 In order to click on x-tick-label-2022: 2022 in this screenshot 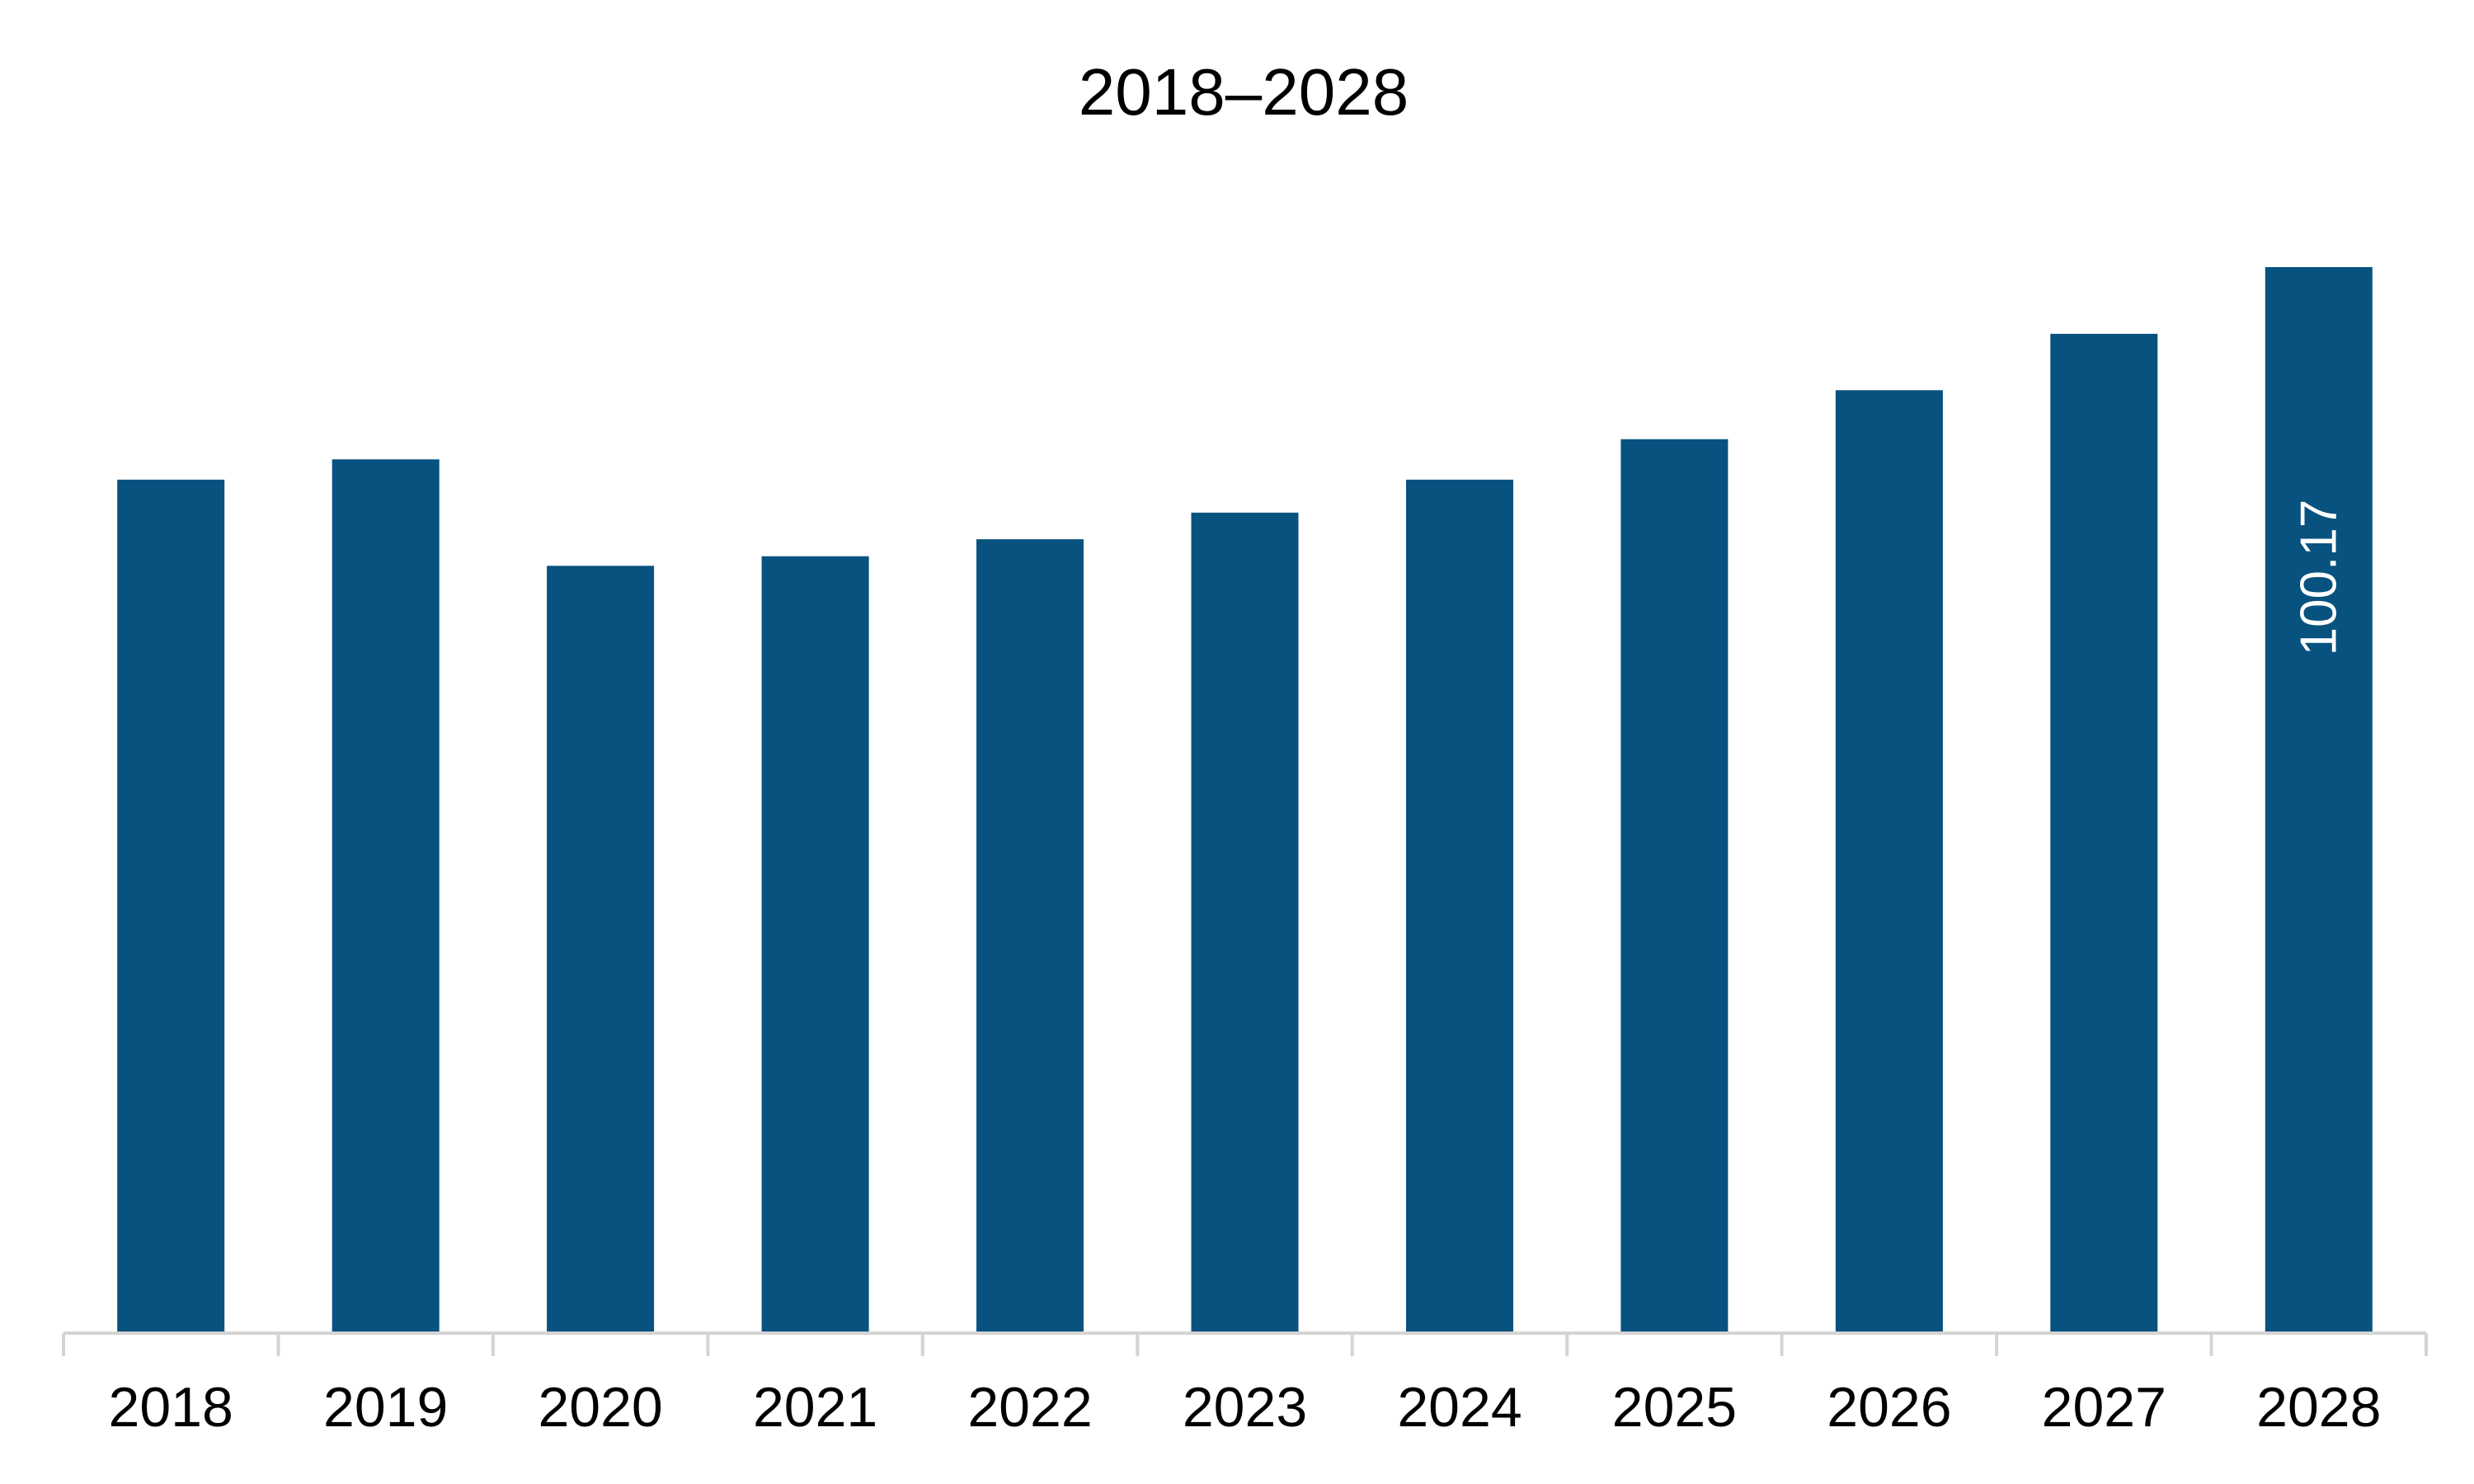, I will do `click(1029, 1407)`.